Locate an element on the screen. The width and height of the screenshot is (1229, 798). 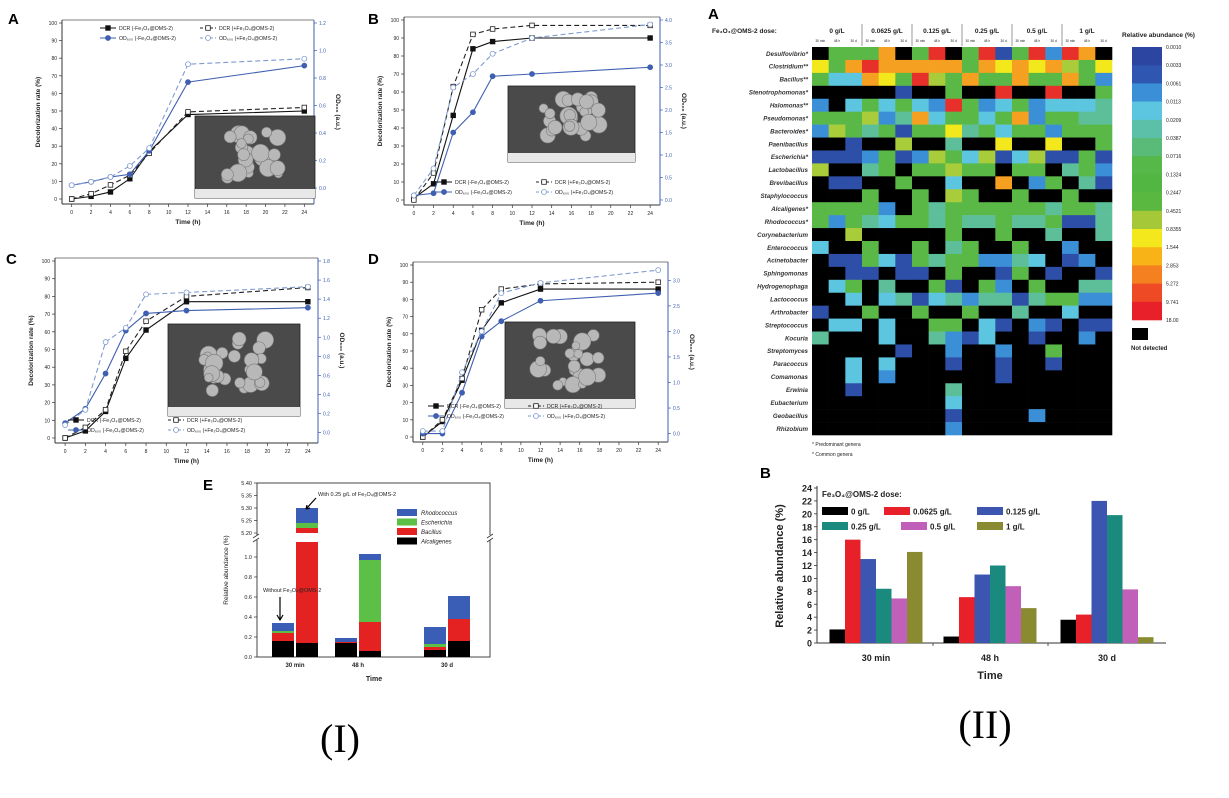
legend-label: DCR (+Fe₃O₄@OMS-2) is located at coordinates (582, 183).